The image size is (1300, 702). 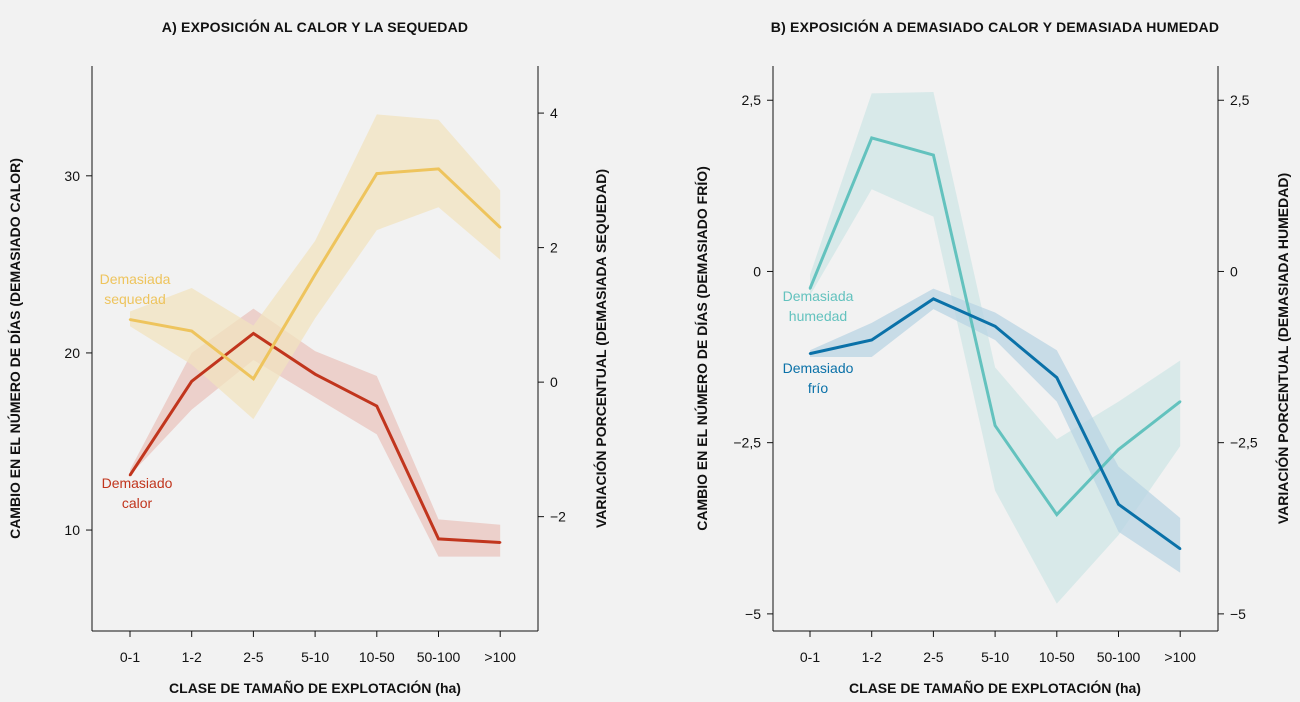 What do you see at coordinates (818, 388) in the screenshot?
I see `series-label-line: frío` at bounding box center [818, 388].